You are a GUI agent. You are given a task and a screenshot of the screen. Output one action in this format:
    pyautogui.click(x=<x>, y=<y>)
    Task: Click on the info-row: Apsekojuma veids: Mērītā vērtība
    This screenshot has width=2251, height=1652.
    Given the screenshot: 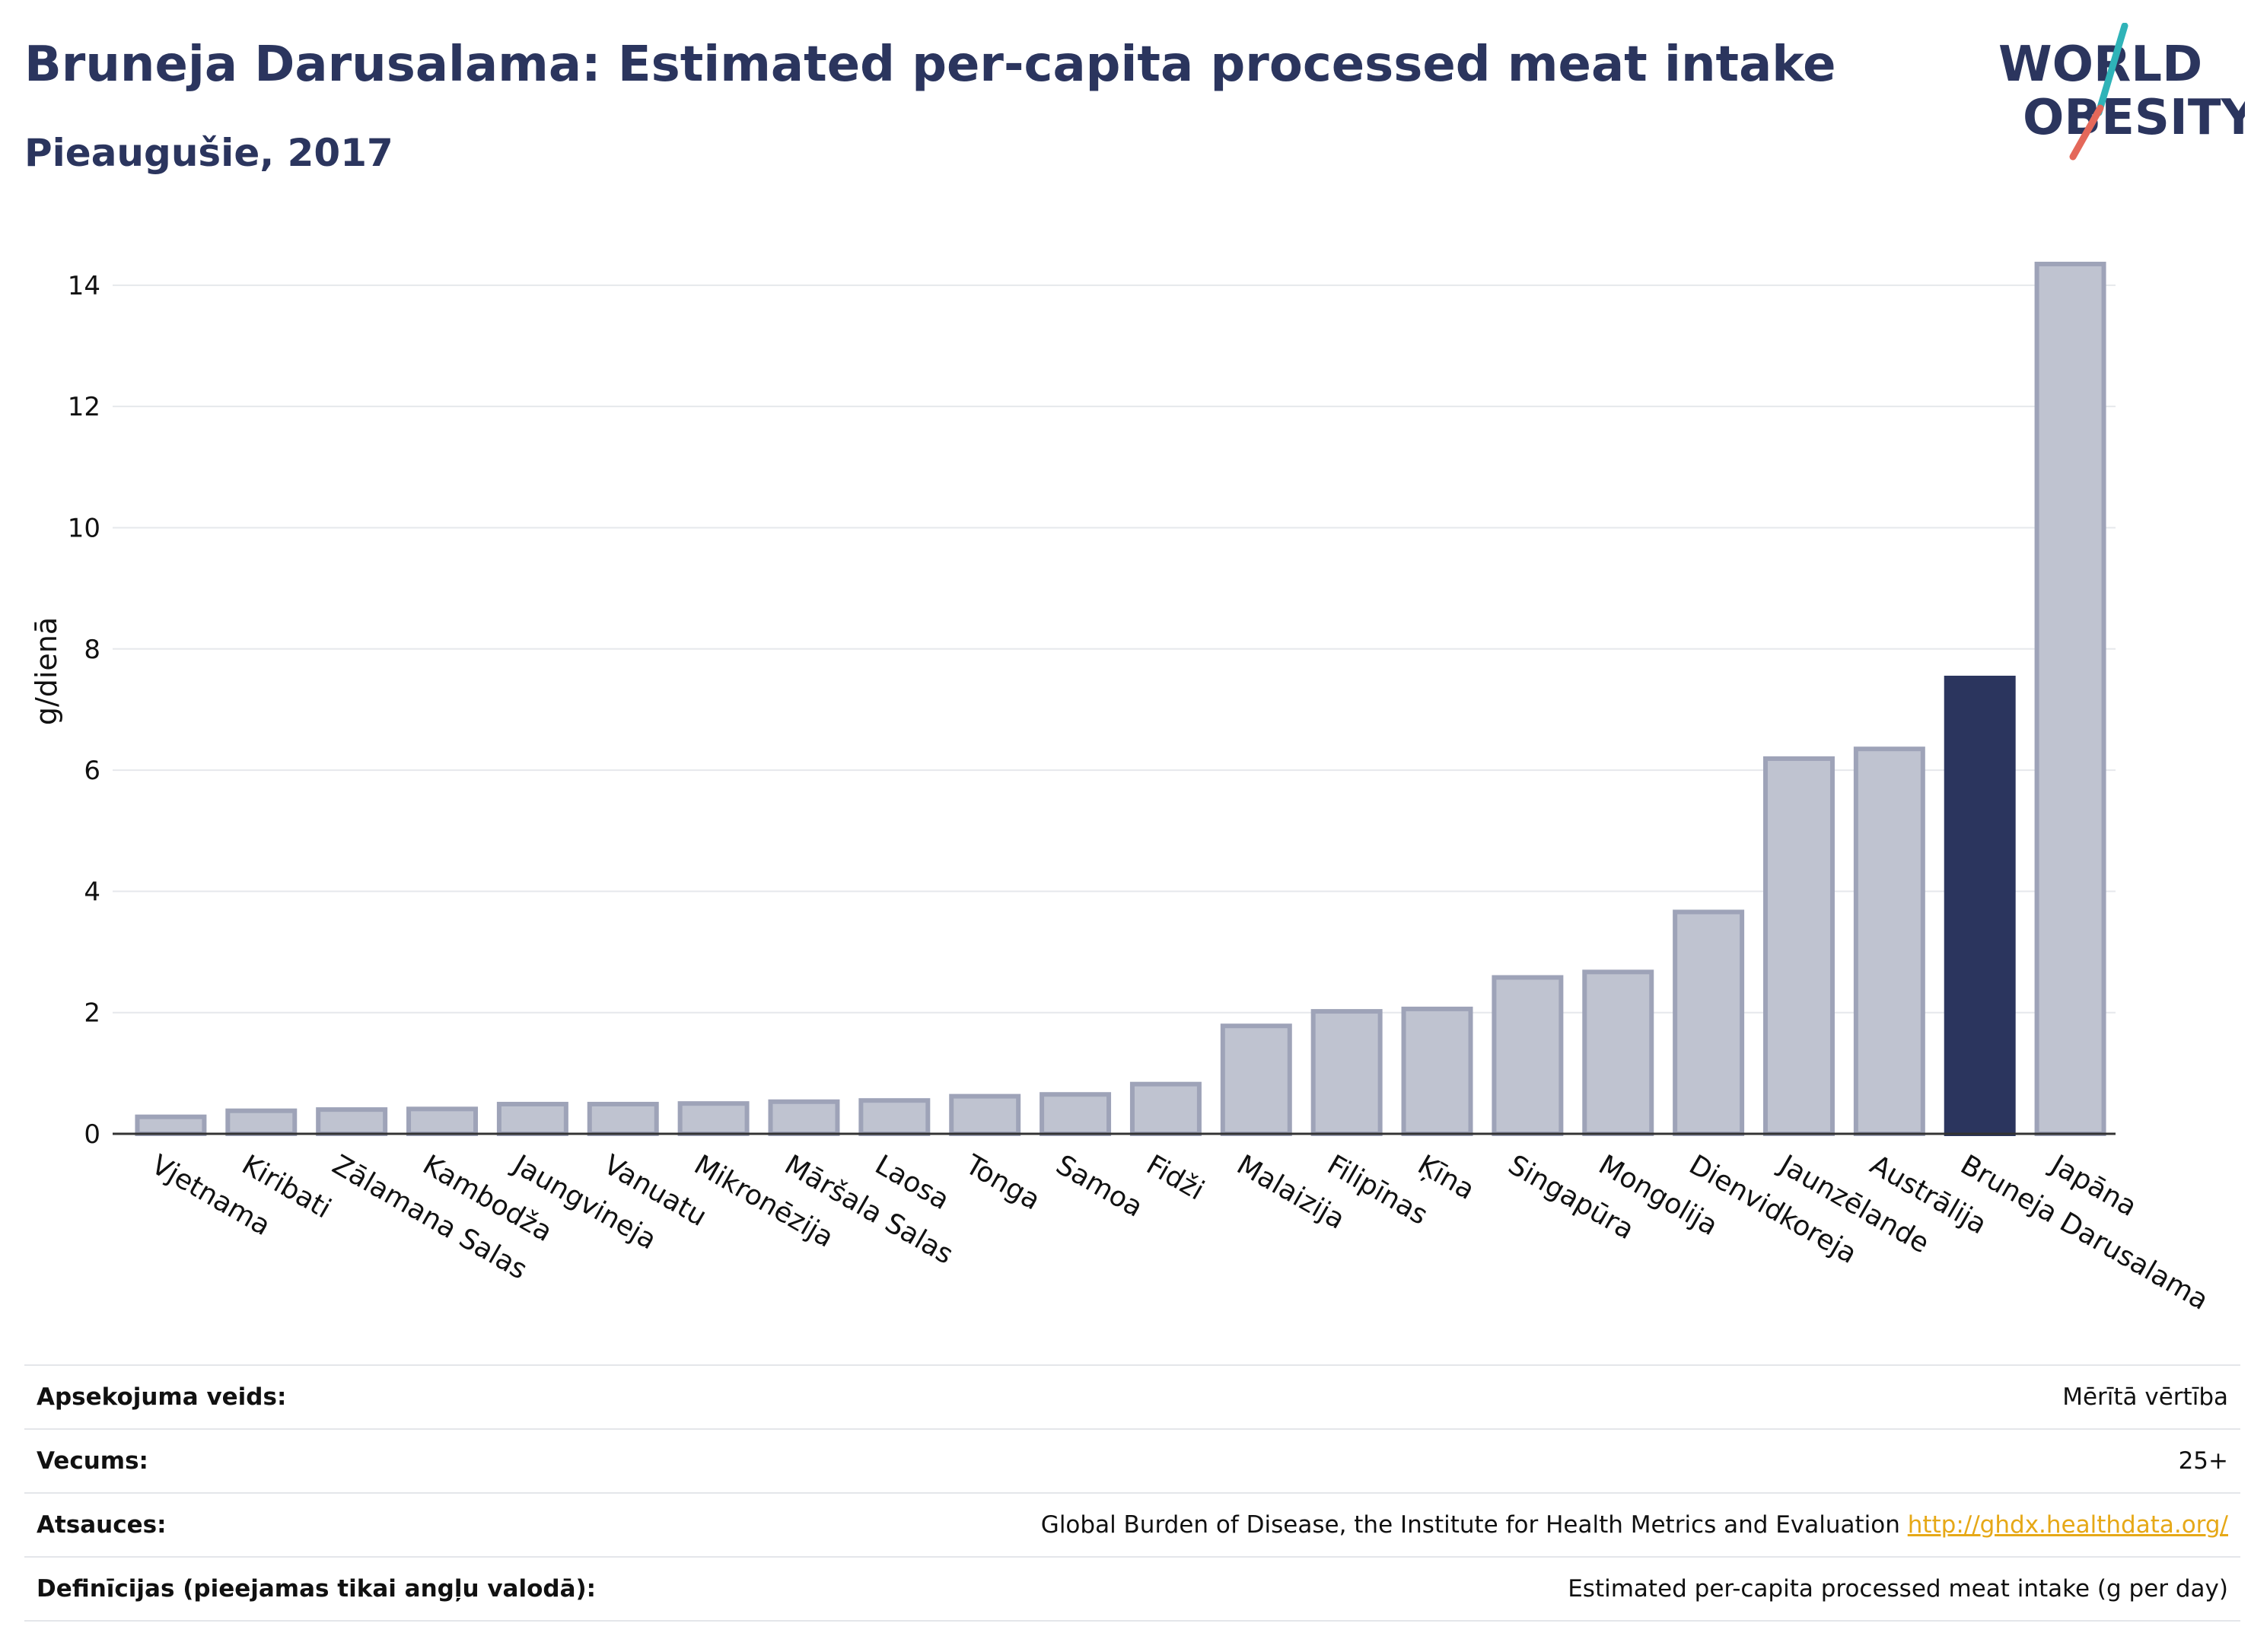 What is the action you would take?
    pyautogui.click(x=1132, y=1396)
    